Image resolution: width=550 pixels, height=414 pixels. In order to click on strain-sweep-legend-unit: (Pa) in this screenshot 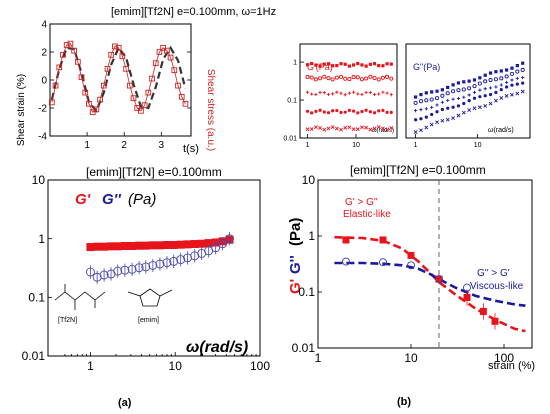, I will do `click(295, 232)`.